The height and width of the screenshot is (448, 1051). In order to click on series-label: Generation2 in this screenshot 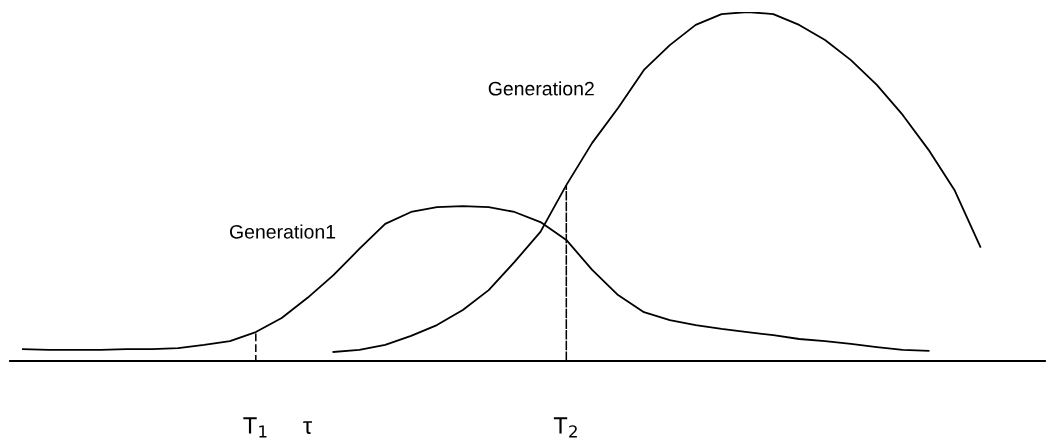, I will do `click(541, 88)`.